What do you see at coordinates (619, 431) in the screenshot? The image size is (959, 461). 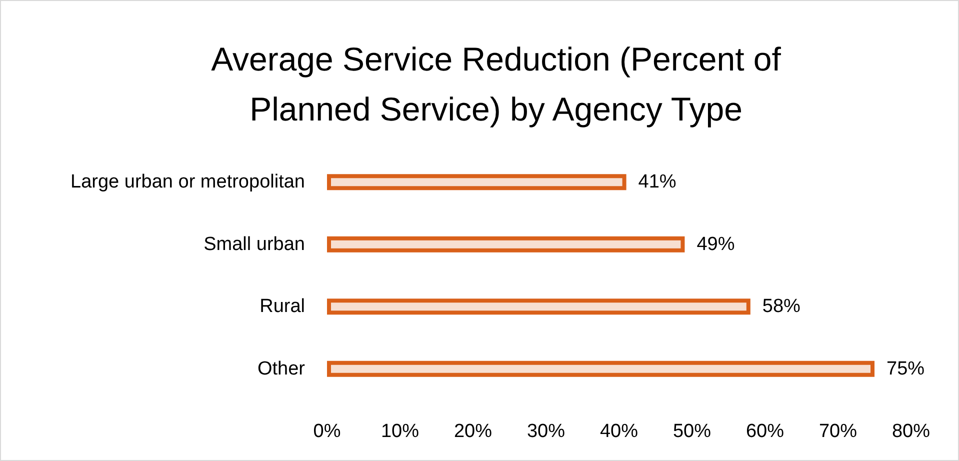 I see `x-tick-label: 40%` at bounding box center [619, 431].